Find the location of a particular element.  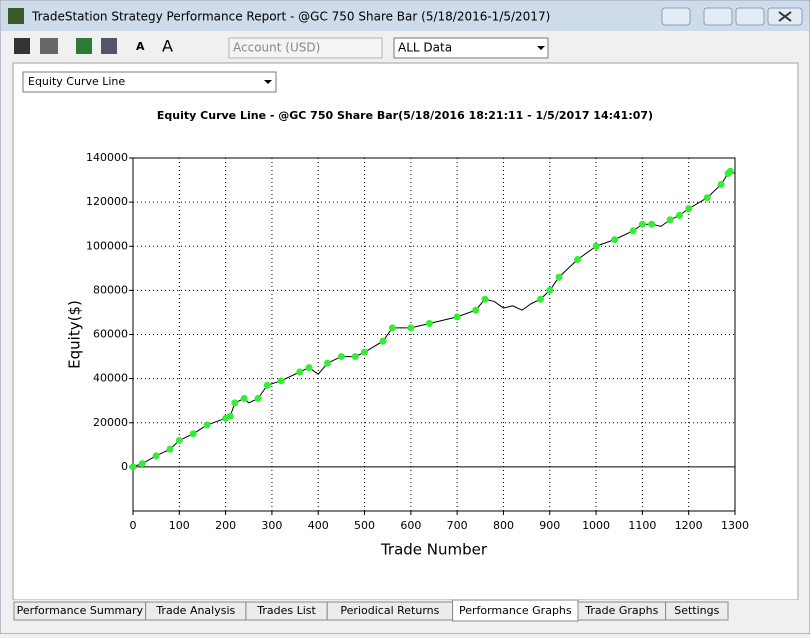

tab is located at coordinates (697, 611).